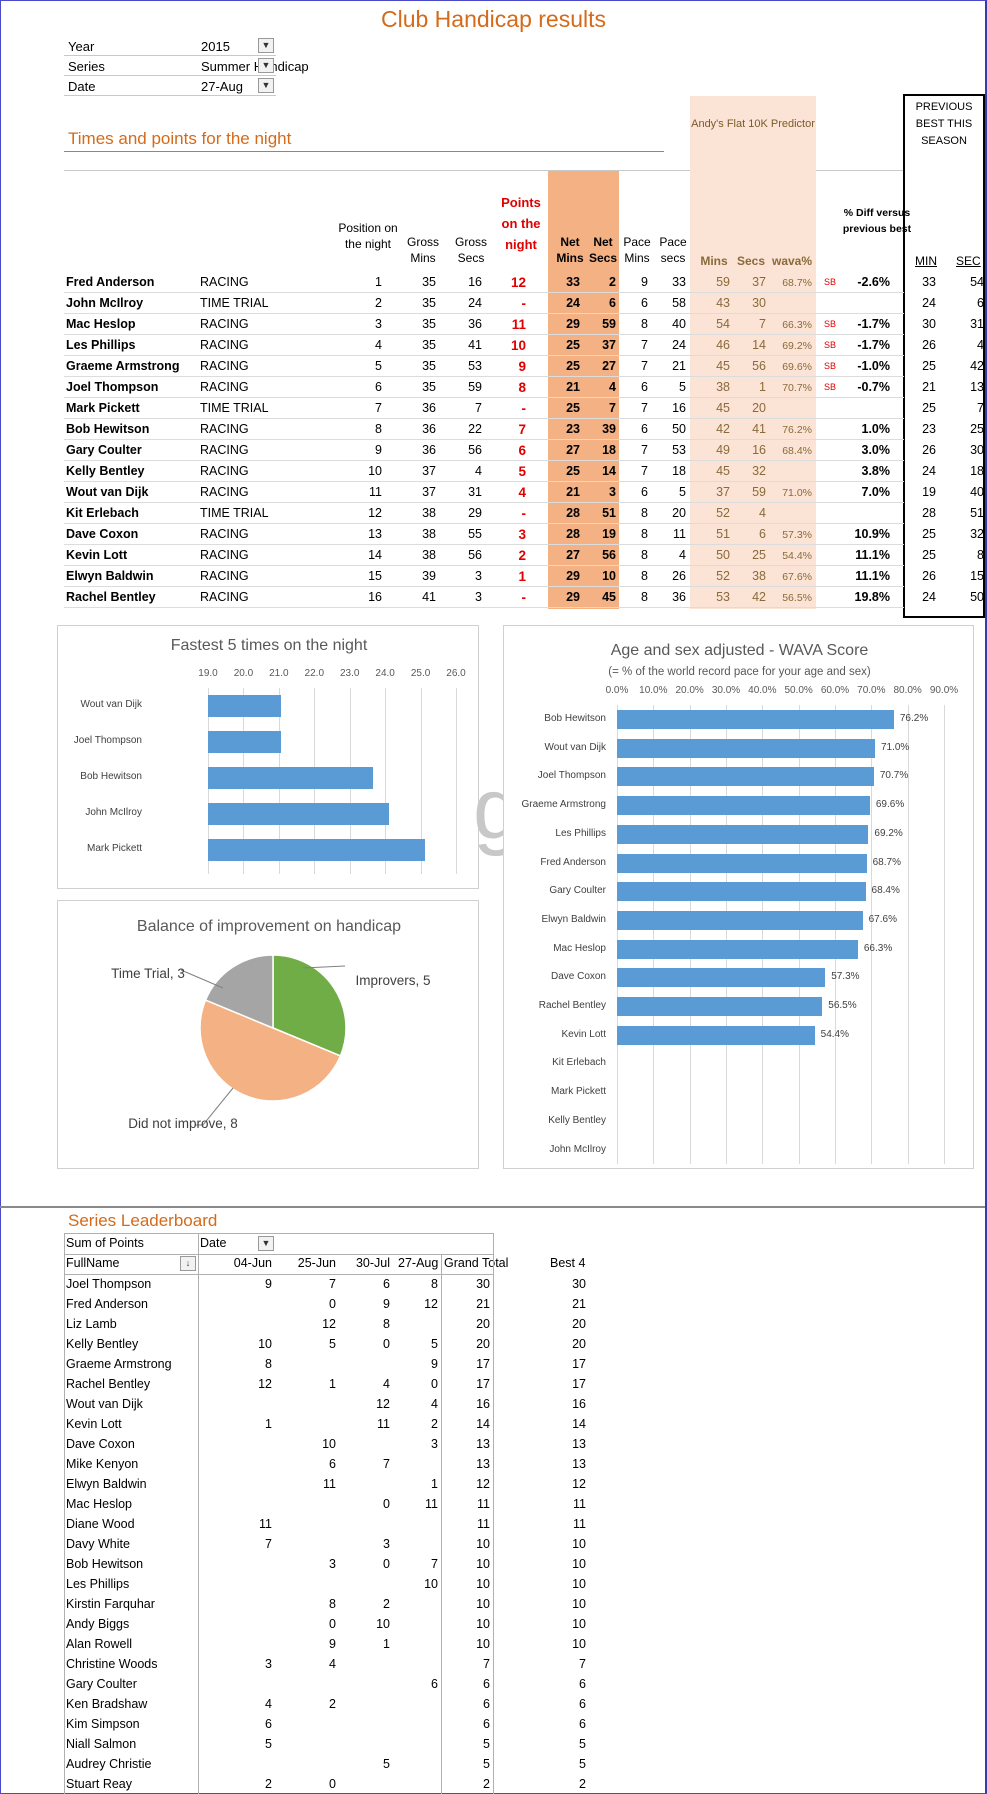 The width and height of the screenshot is (987, 1794). What do you see at coordinates (119, 1364) in the screenshot?
I see `leaderboard-name: Graeme Armstrong` at bounding box center [119, 1364].